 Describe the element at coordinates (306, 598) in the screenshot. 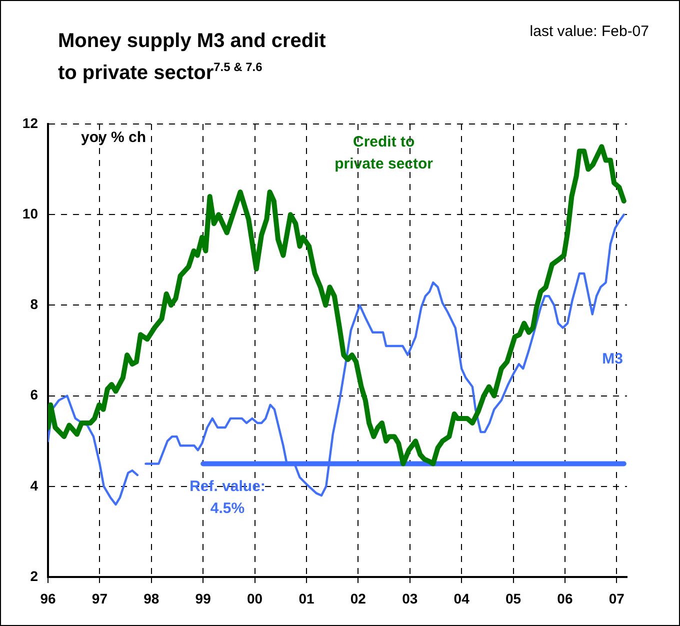

I see `x-tick-label: 01` at that location.